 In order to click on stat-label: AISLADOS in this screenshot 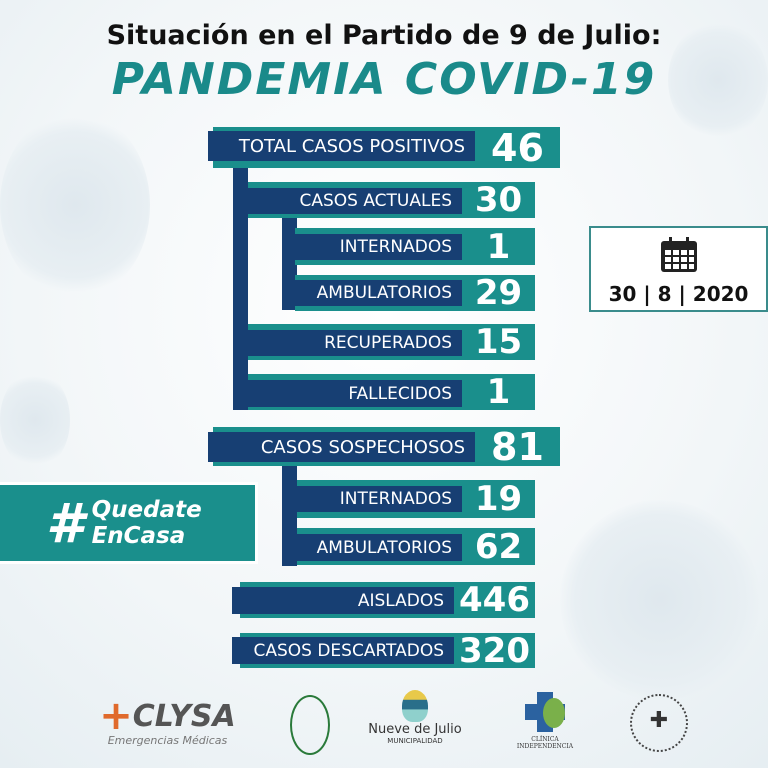, I will do `click(343, 600)`.